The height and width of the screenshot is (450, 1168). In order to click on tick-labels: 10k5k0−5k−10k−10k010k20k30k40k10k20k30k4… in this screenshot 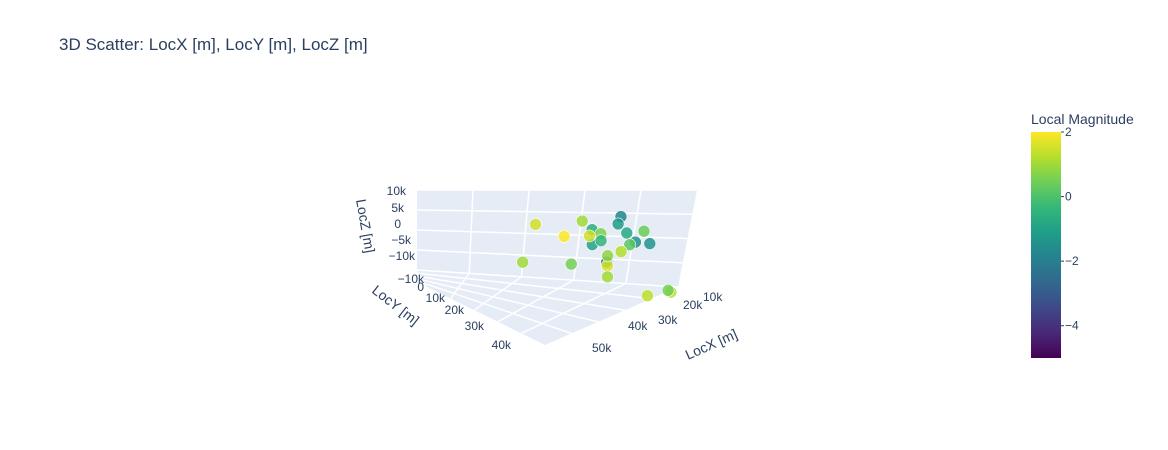, I will do `click(555, 269)`.